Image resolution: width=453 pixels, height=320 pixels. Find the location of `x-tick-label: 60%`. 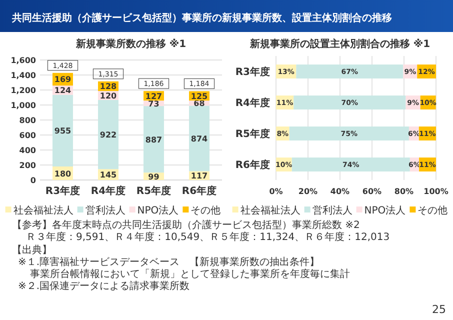

x-tick-label: 60% is located at coordinates (372, 191).